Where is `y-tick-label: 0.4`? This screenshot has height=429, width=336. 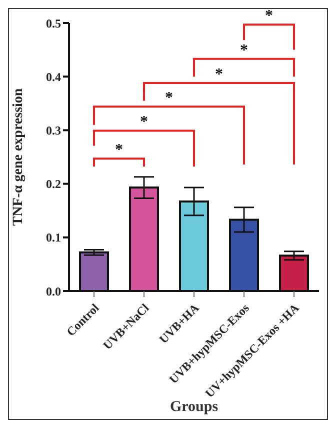 y-tick-label: 0.4 is located at coordinates (53, 77).